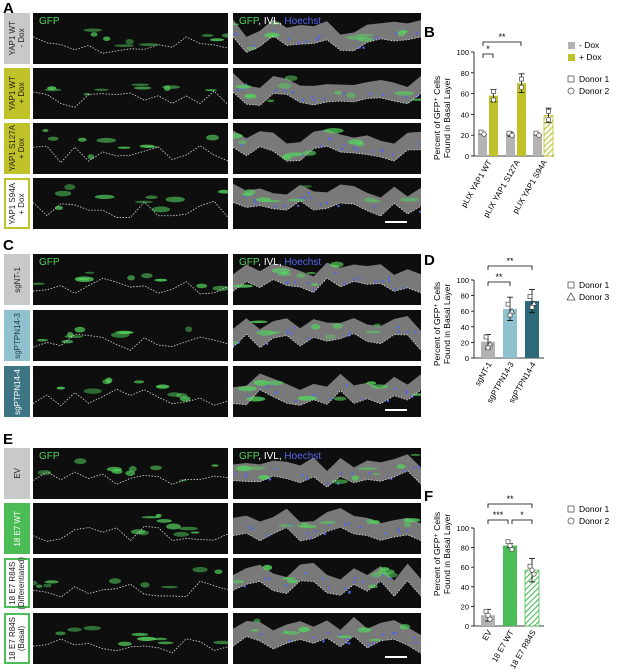  What do you see at coordinates (594, 79) in the screenshot?
I see `chart-b-legend-label: Donor 1` at bounding box center [594, 79].